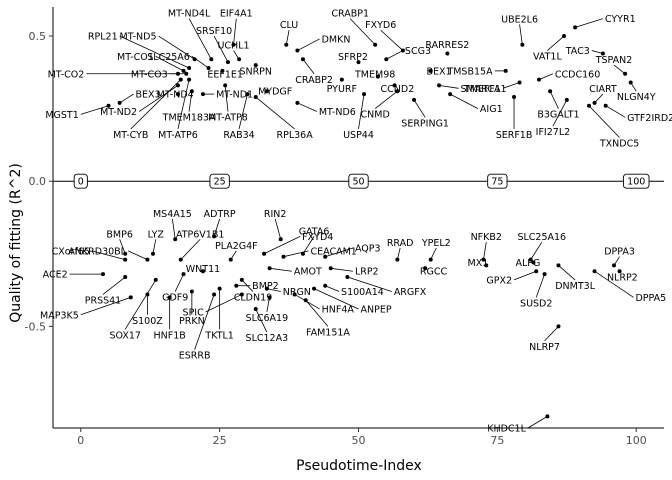  I want to click on x-tick-label: 50, so click(359, 440).